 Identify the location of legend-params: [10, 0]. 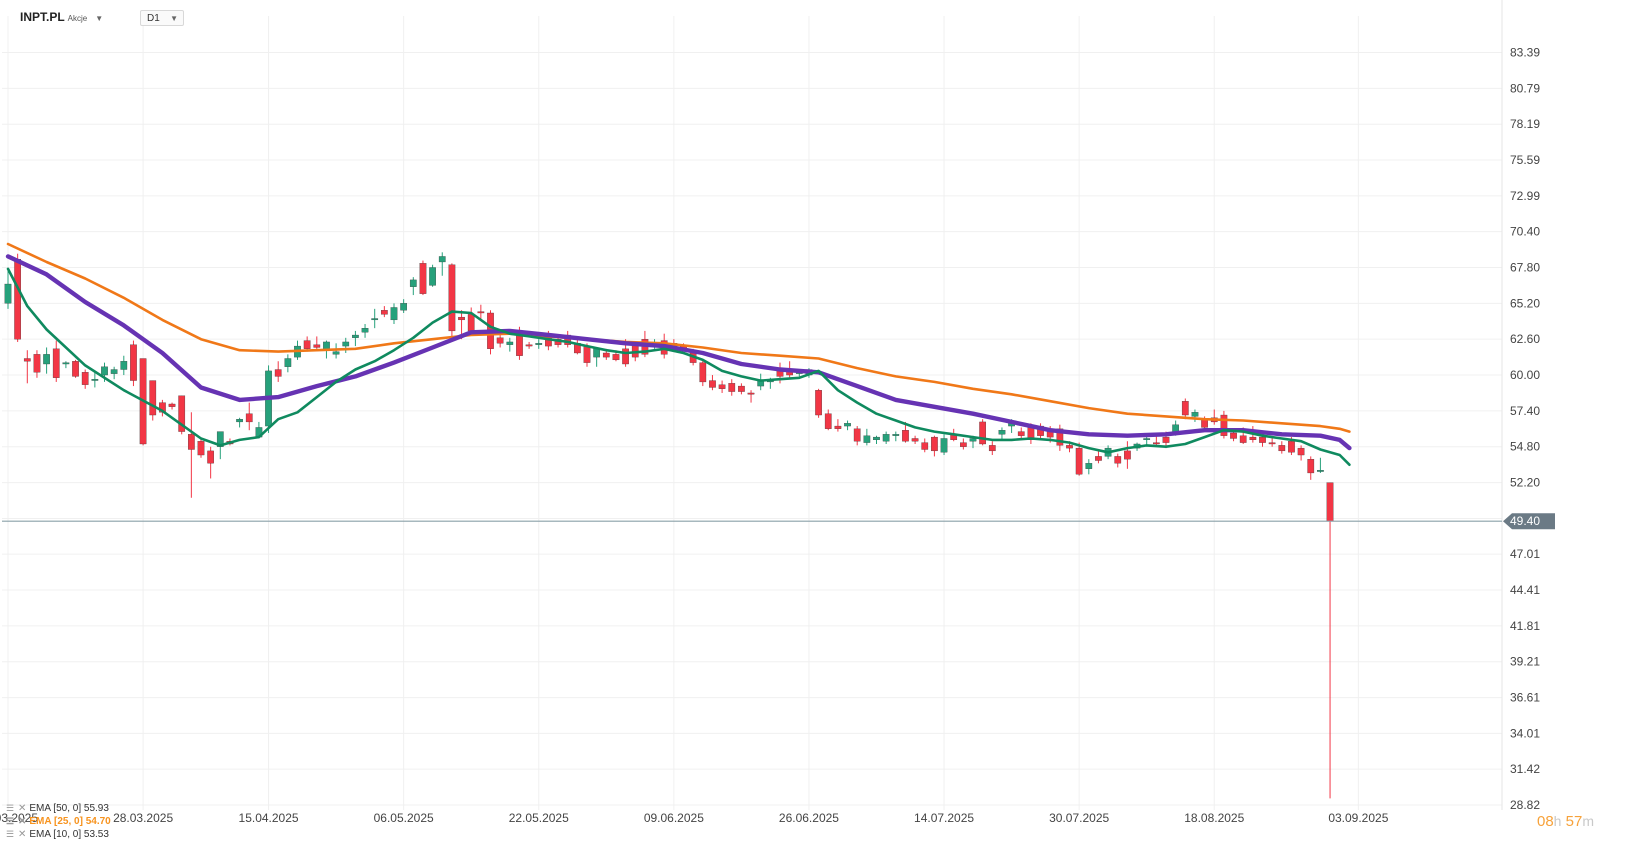
(67, 834).